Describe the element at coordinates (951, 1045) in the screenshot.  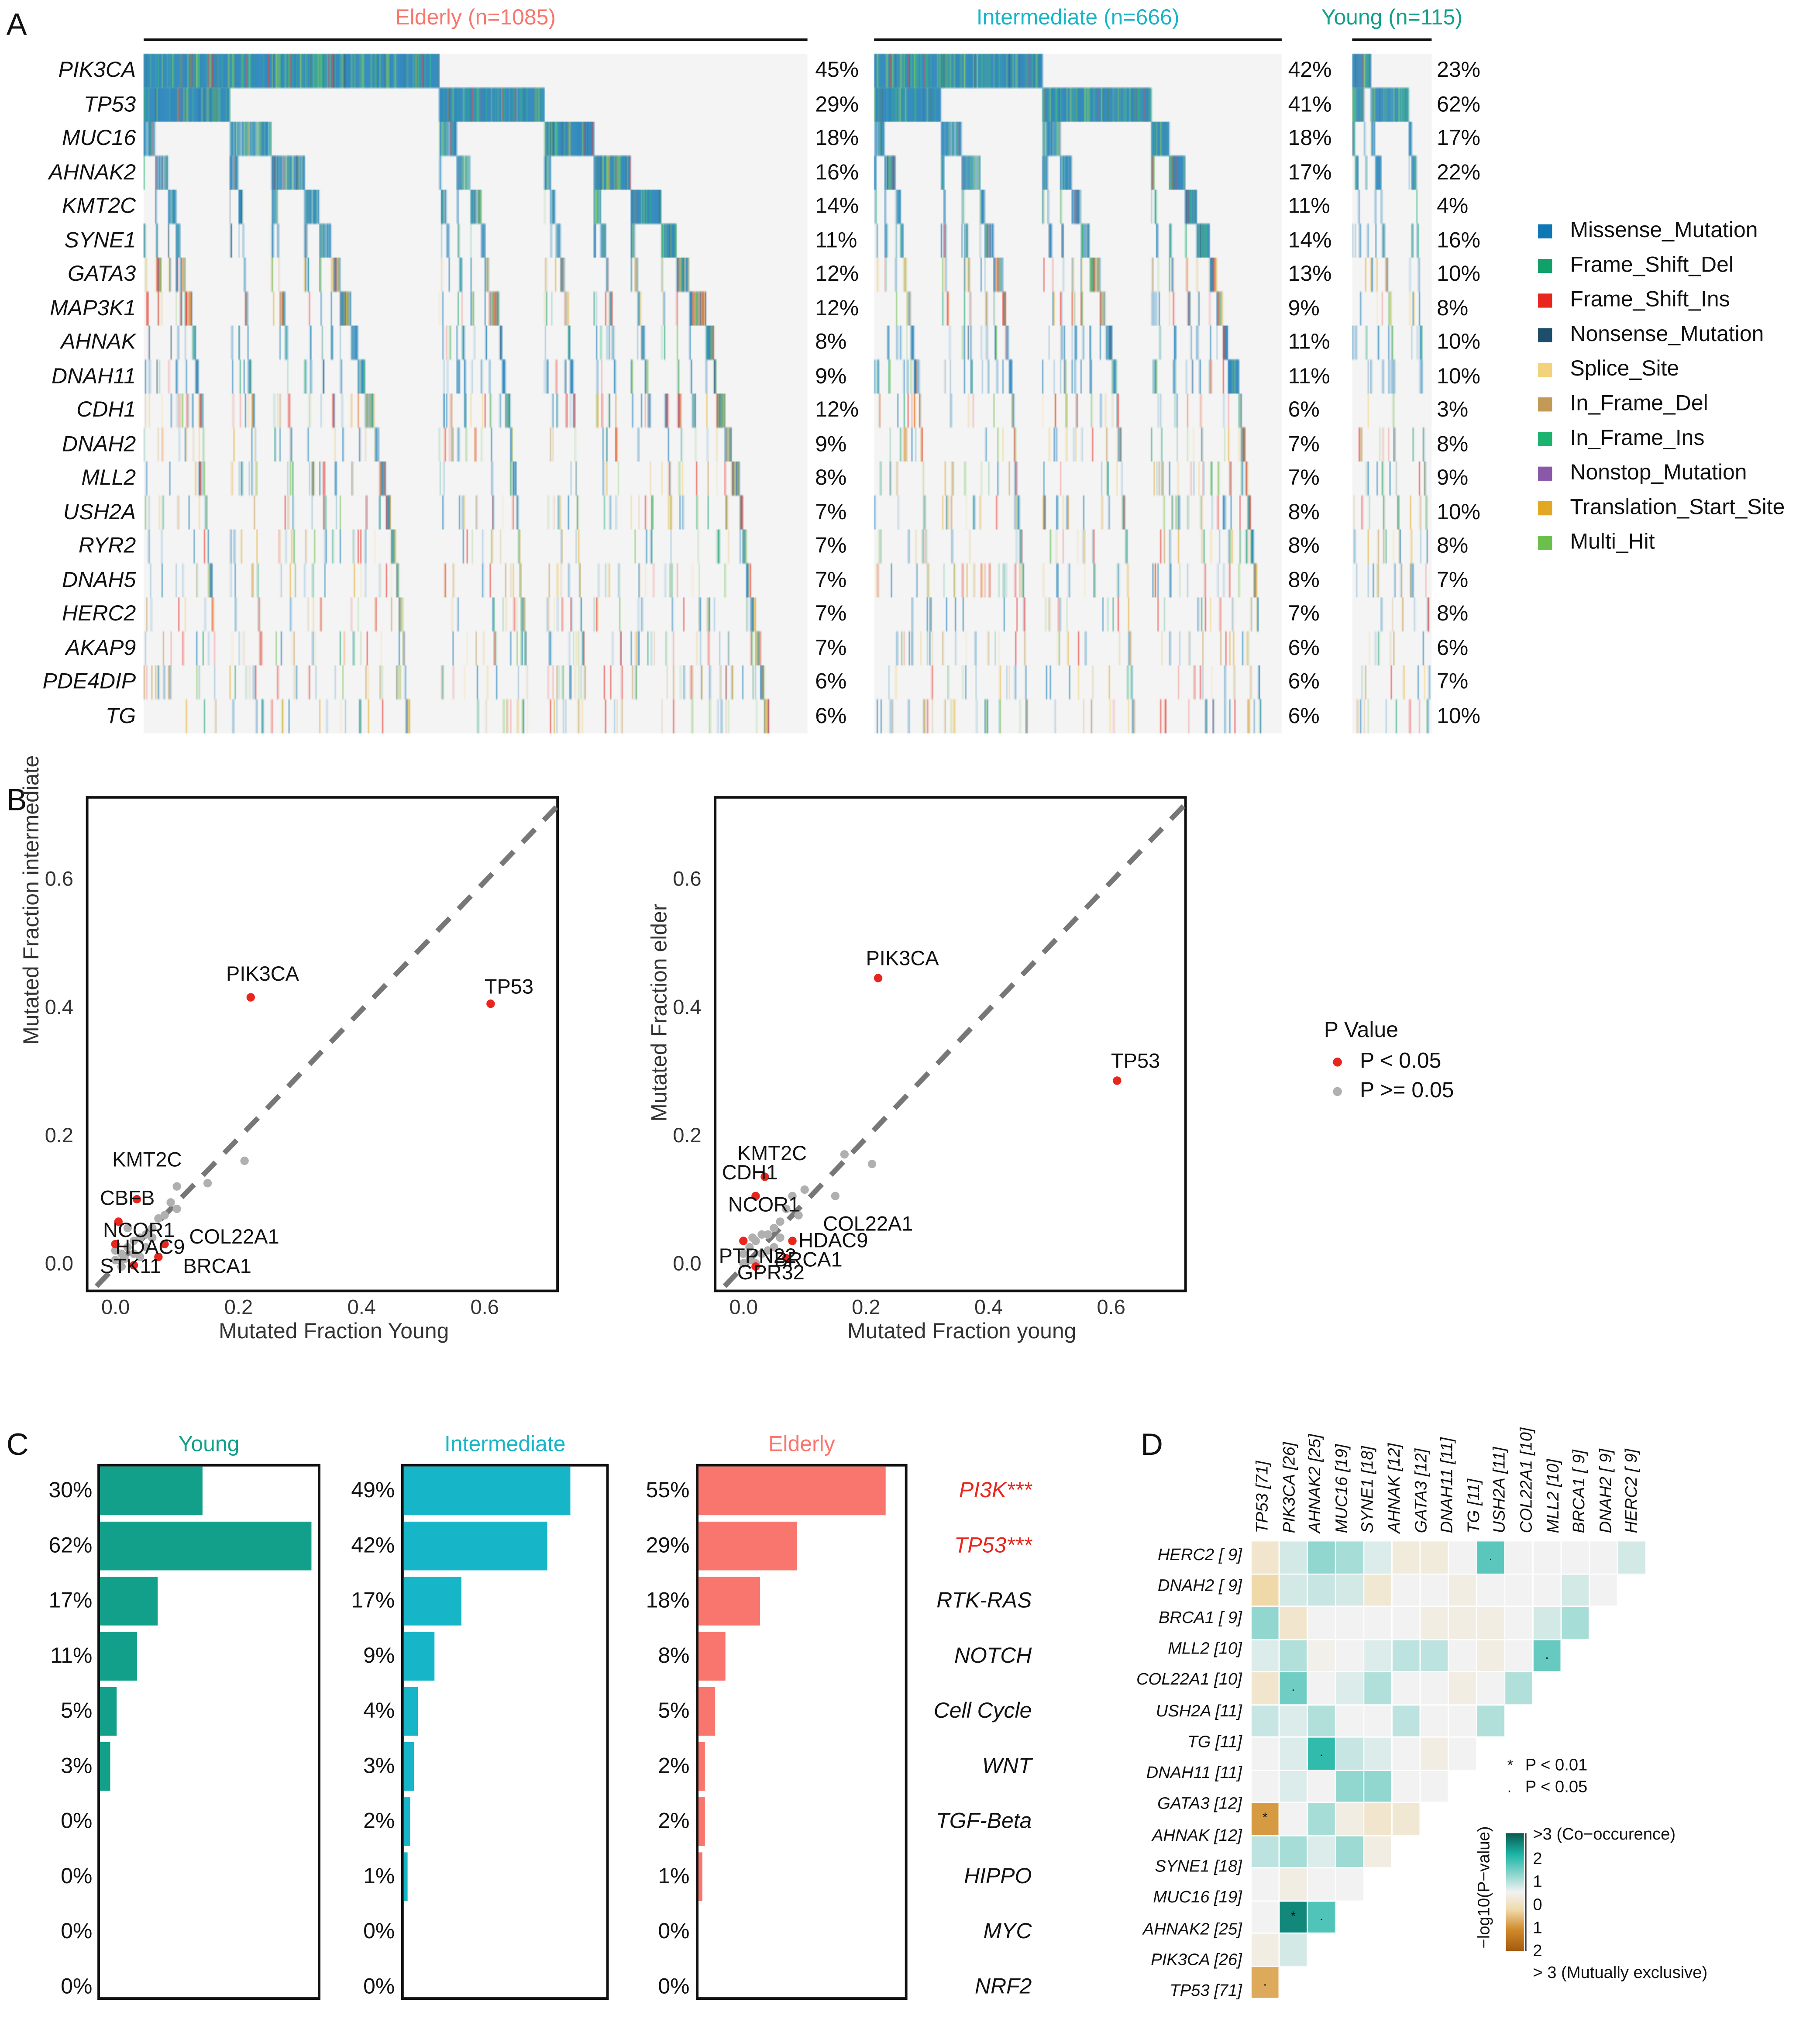
I see `diagonal-reference-line` at that location.